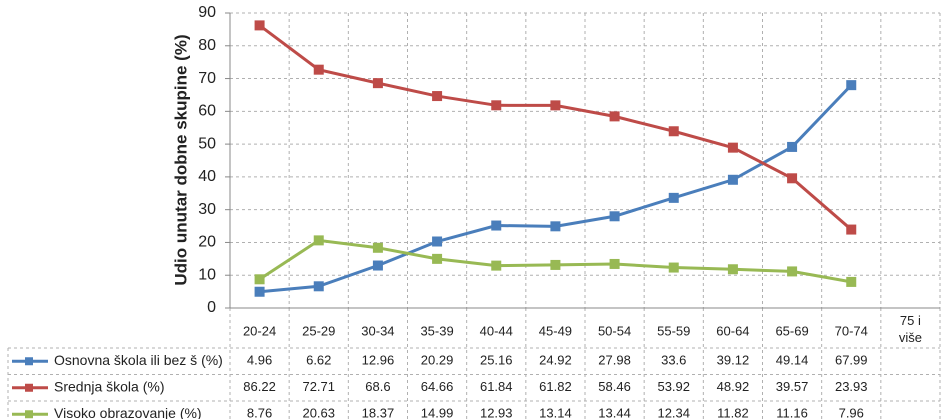 The image size is (942, 419). Describe the element at coordinates (851, 360) in the screenshot. I see `table-cell: 67.99` at that location.